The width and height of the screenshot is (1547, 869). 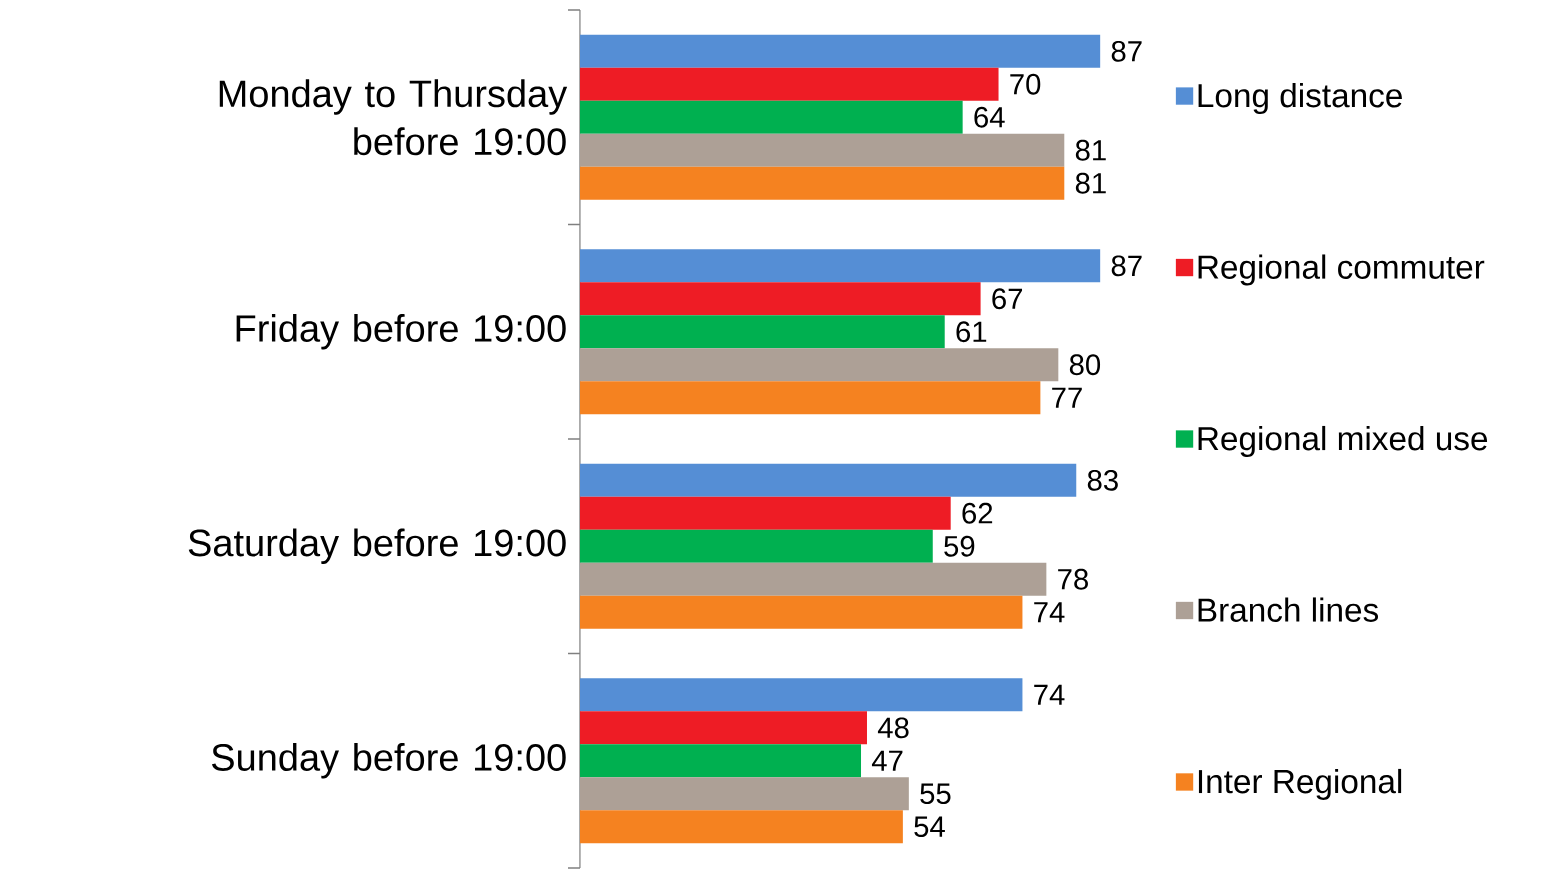 What do you see at coordinates (1007, 299) in the screenshot?
I see `data-label: 67` at bounding box center [1007, 299].